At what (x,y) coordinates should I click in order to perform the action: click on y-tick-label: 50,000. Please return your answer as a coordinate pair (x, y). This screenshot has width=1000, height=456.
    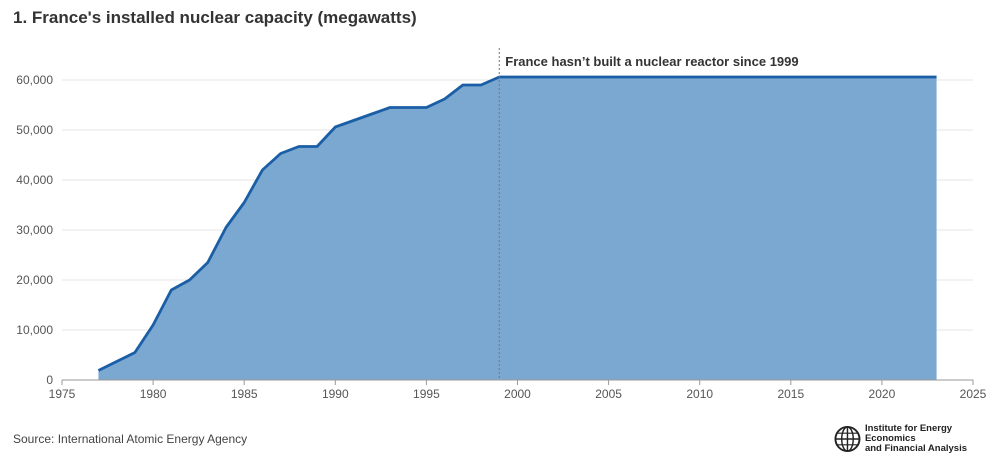
    Looking at the image, I should click on (34, 130).